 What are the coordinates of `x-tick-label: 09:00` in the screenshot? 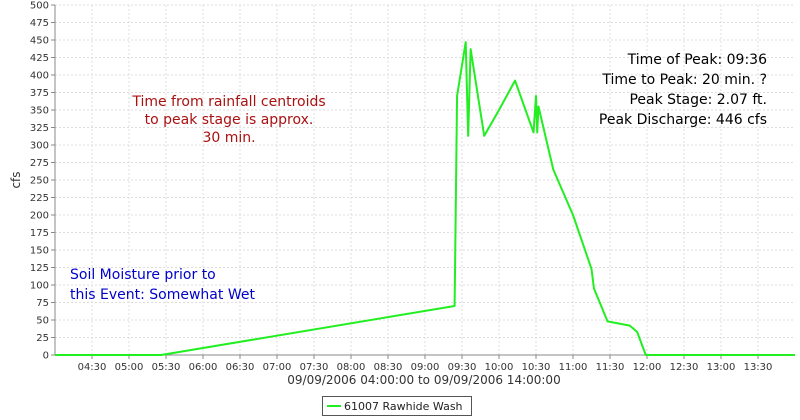 It's located at (425, 367).